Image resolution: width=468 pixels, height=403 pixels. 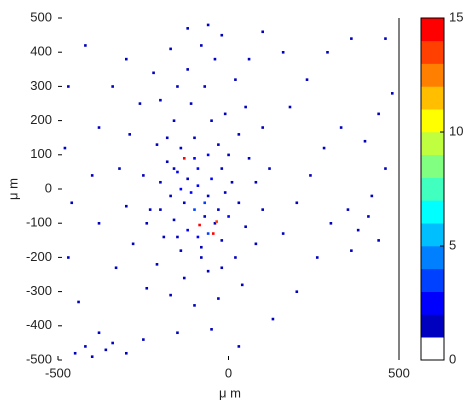 I want to click on y-tick-label: -400, so click(x=39, y=324).